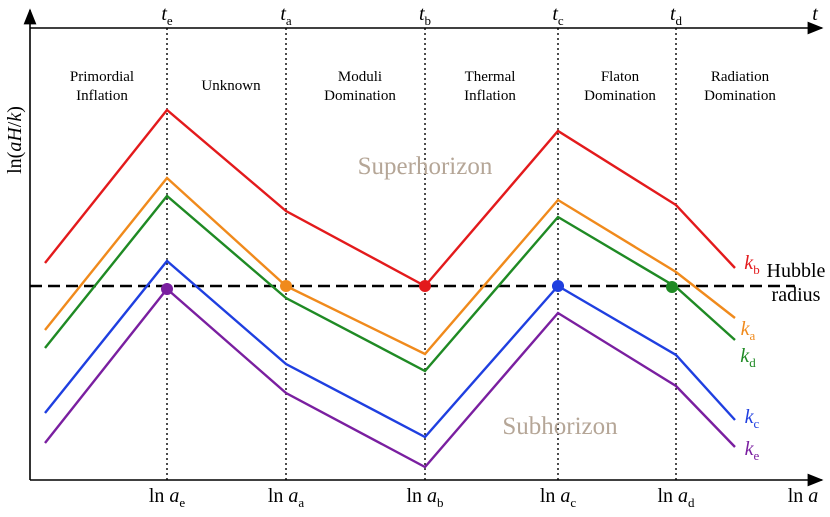 Image resolution: width=830 pixels, height=517 pixels. What do you see at coordinates (15, 109) in the screenshot?
I see `text-part: )` at bounding box center [15, 109].